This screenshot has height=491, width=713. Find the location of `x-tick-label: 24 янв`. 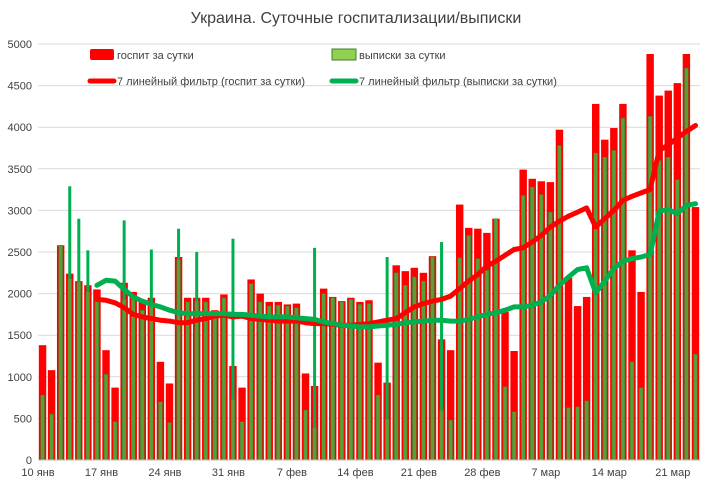

x-tick-label: 24 янв is located at coordinates (164, 473).